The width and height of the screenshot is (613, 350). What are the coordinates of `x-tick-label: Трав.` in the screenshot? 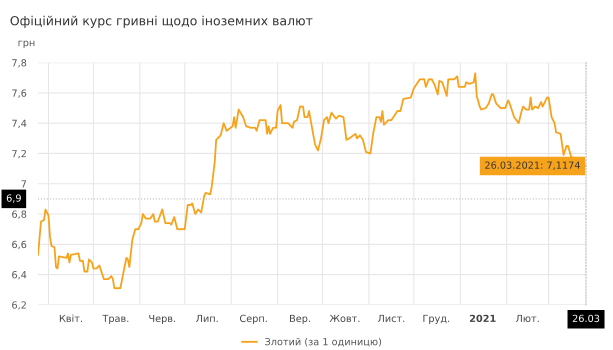 It's located at (115, 319).